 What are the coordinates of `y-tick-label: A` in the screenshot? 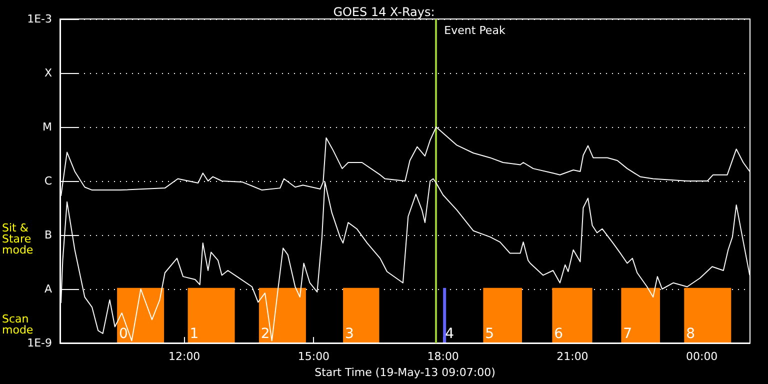 It's located at (48, 289).